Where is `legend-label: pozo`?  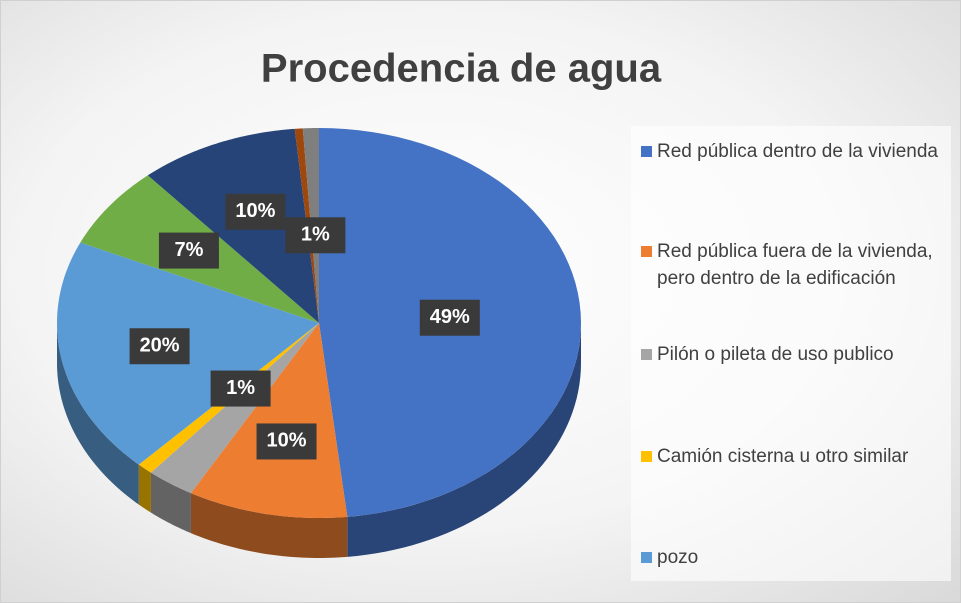 legend-label: pozo is located at coordinates (678, 557).